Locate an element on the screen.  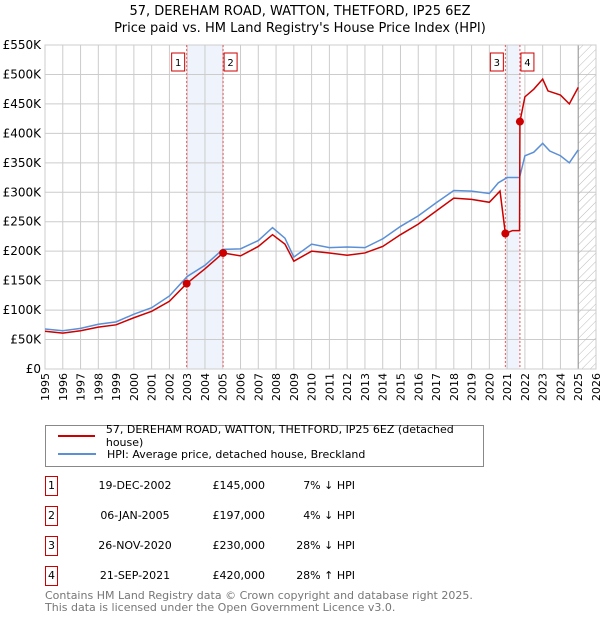
transaction-row: 4 21-SEP-2021 £420,000 28% ↑ HPI is located at coordinates (245, 576).